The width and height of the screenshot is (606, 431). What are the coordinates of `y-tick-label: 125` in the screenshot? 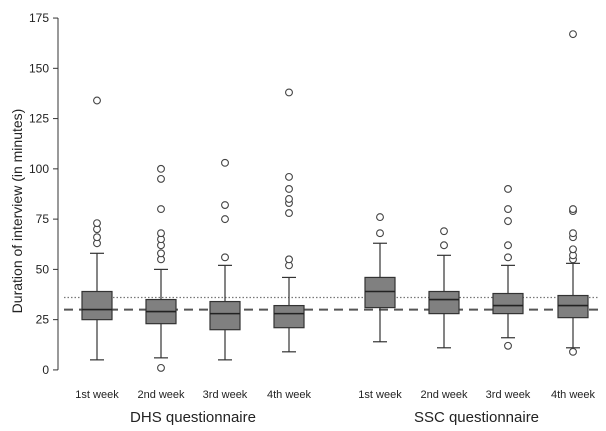 It's located at (39, 119).